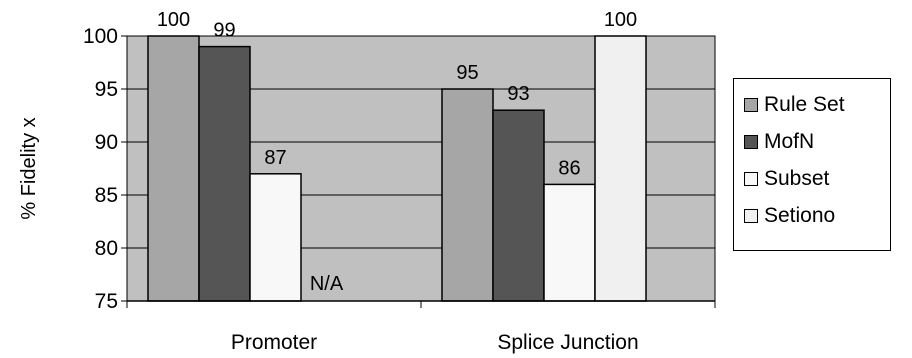 Image resolution: width=912 pixels, height=358 pixels. What do you see at coordinates (812, 164) in the screenshot?
I see `legend: Rule Set MofN Subset Setiono` at bounding box center [812, 164].